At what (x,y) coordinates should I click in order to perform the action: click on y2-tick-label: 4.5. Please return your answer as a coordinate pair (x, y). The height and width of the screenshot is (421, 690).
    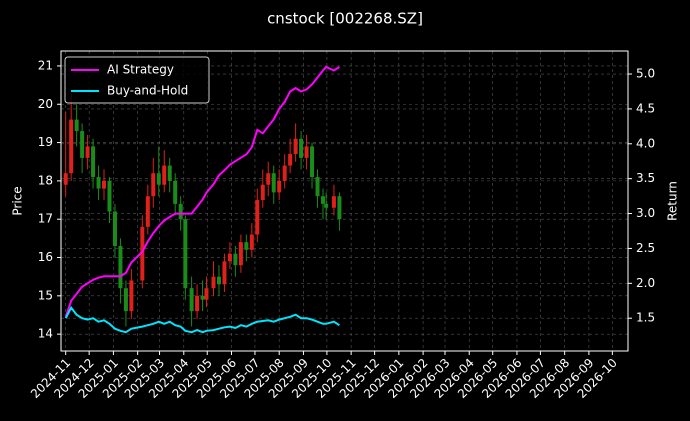
    Looking at the image, I should click on (645, 108).